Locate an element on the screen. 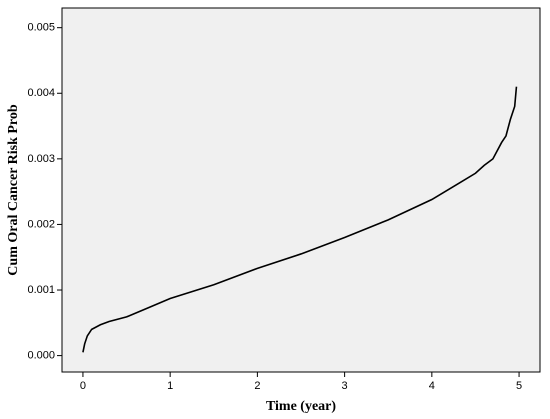  x-tick-label: 2 is located at coordinates (257, 386).